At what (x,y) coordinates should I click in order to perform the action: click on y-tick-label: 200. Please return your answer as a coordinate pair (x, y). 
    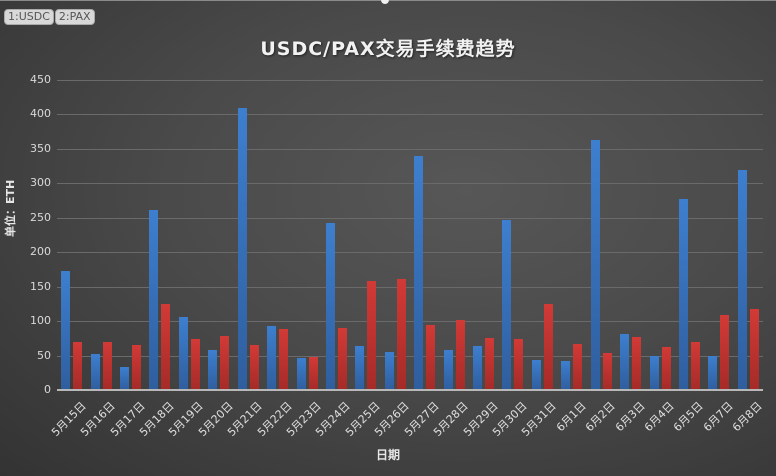
    Looking at the image, I should click on (40, 252).